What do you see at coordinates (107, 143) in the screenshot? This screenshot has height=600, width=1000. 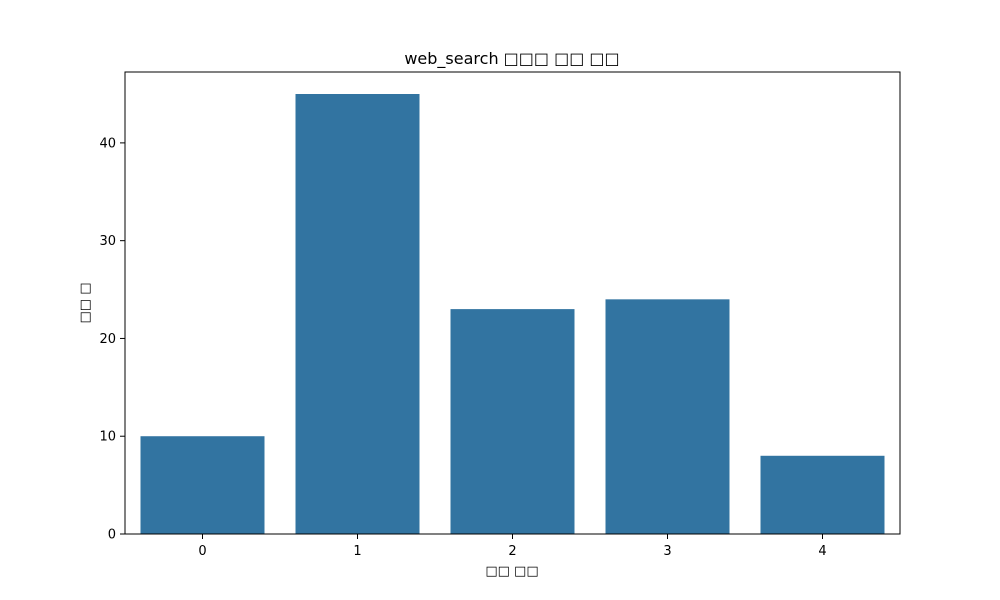 I see `y-tick-label: 40` at bounding box center [107, 143].